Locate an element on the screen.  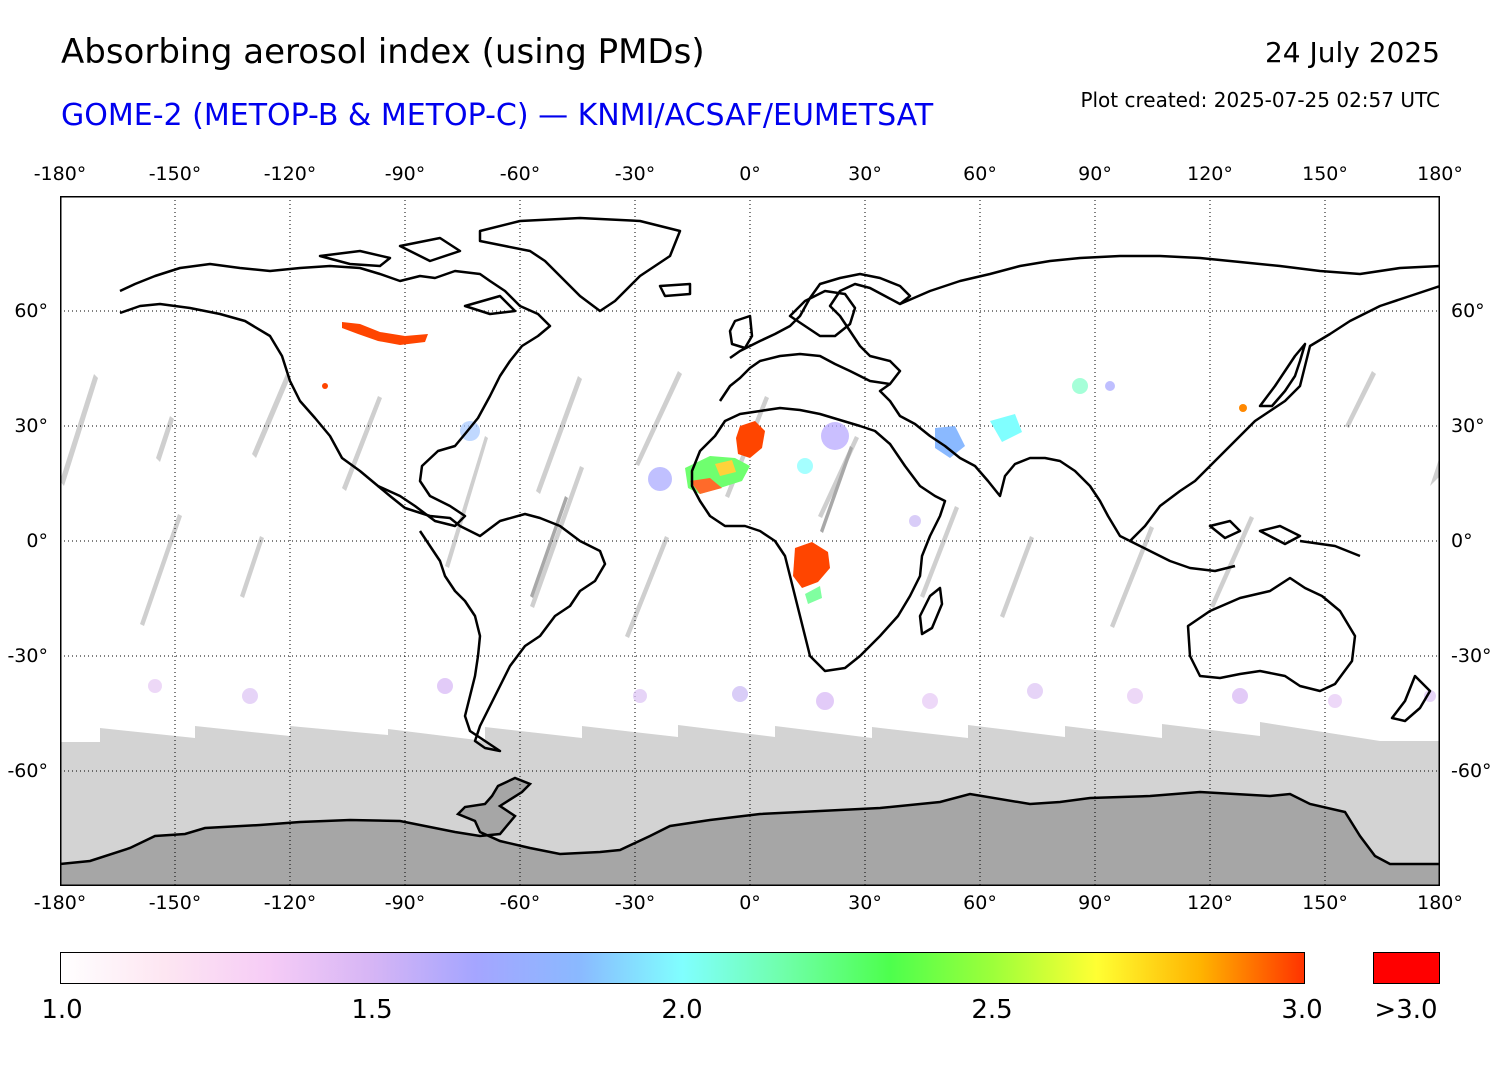
colorbar-tick: 2.5 is located at coordinates (992, 1010).